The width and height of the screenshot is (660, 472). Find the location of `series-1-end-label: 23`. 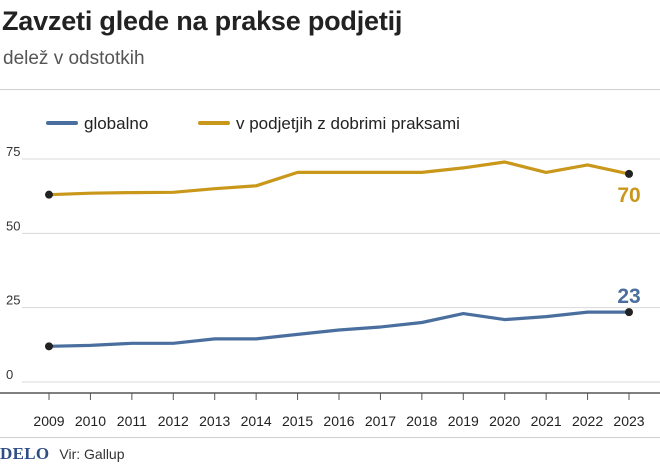

series-1-end-label: 23 is located at coordinates (628, 296).